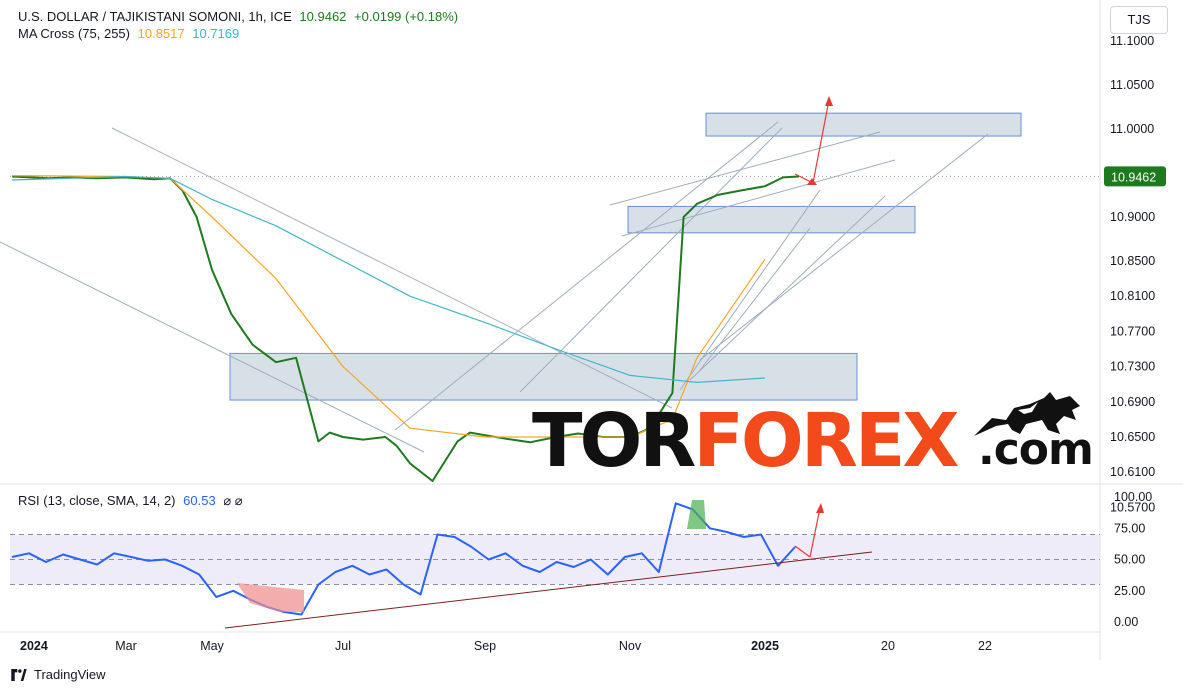  Describe the element at coordinates (126, 646) in the screenshot. I see `time-tick-label: Mar` at that location.